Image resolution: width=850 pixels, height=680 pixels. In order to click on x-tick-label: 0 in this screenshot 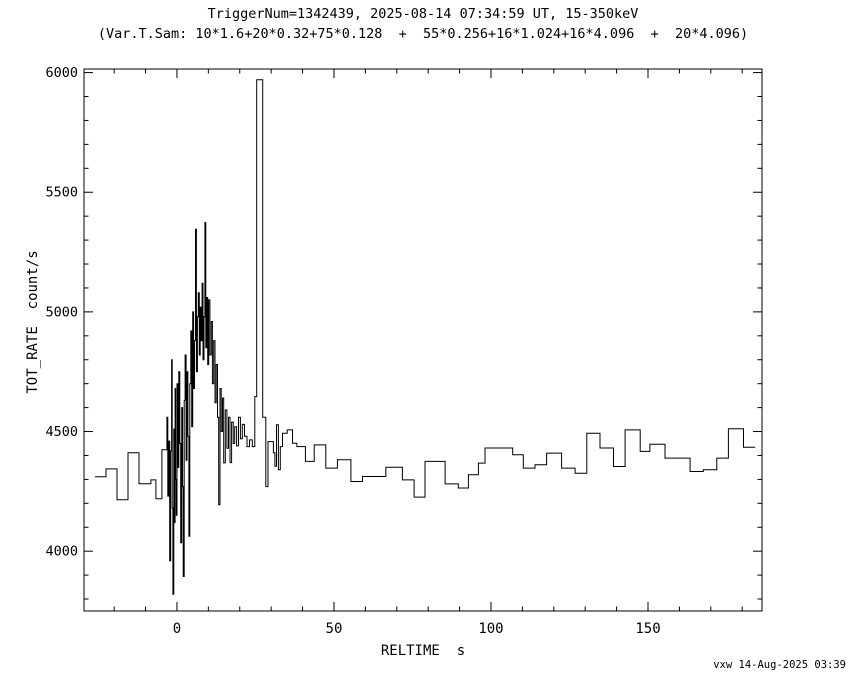, I will do `click(177, 629)`.